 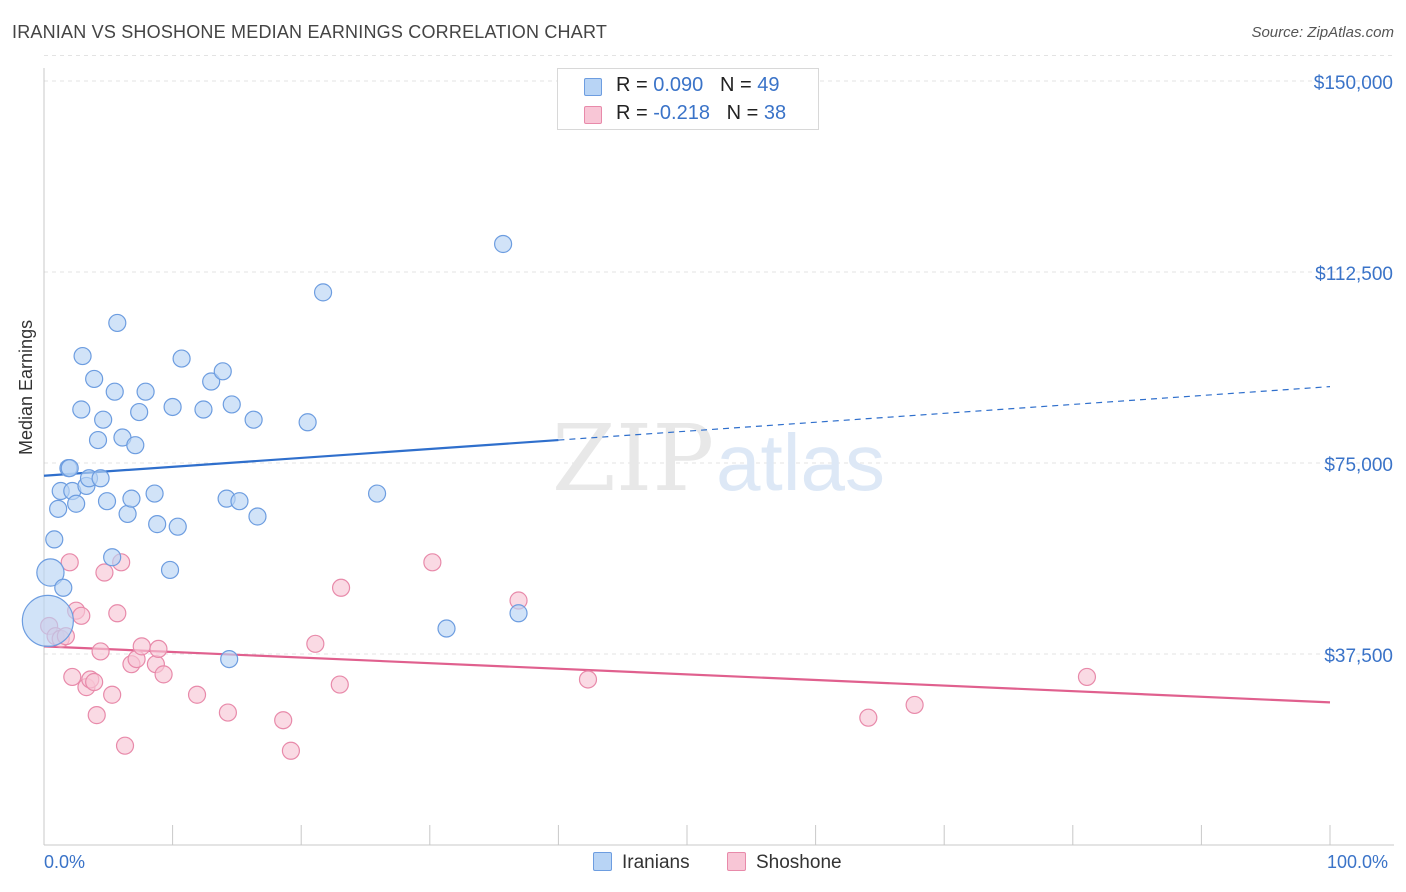 What do you see at coordinates (800, 462) in the screenshot?
I see `watermark-atlas: atlas` at bounding box center [800, 462].